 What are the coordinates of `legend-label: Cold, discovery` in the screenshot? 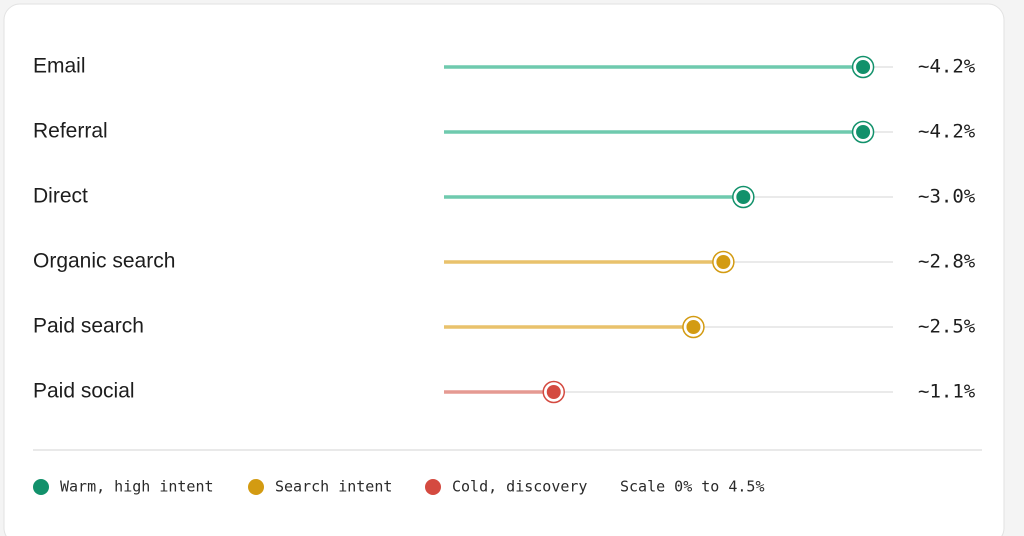 It's located at (519, 487).